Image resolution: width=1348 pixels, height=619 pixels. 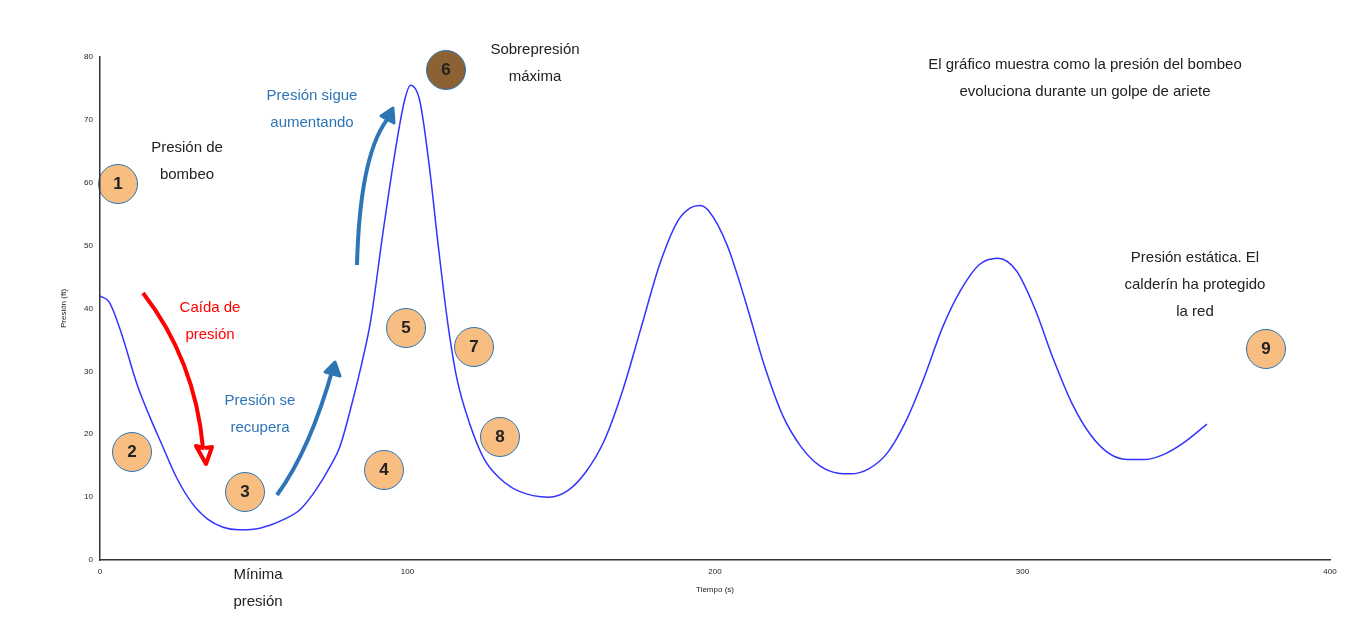 What do you see at coordinates (474, 347) in the screenshot?
I see `annotation: 7` at bounding box center [474, 347].